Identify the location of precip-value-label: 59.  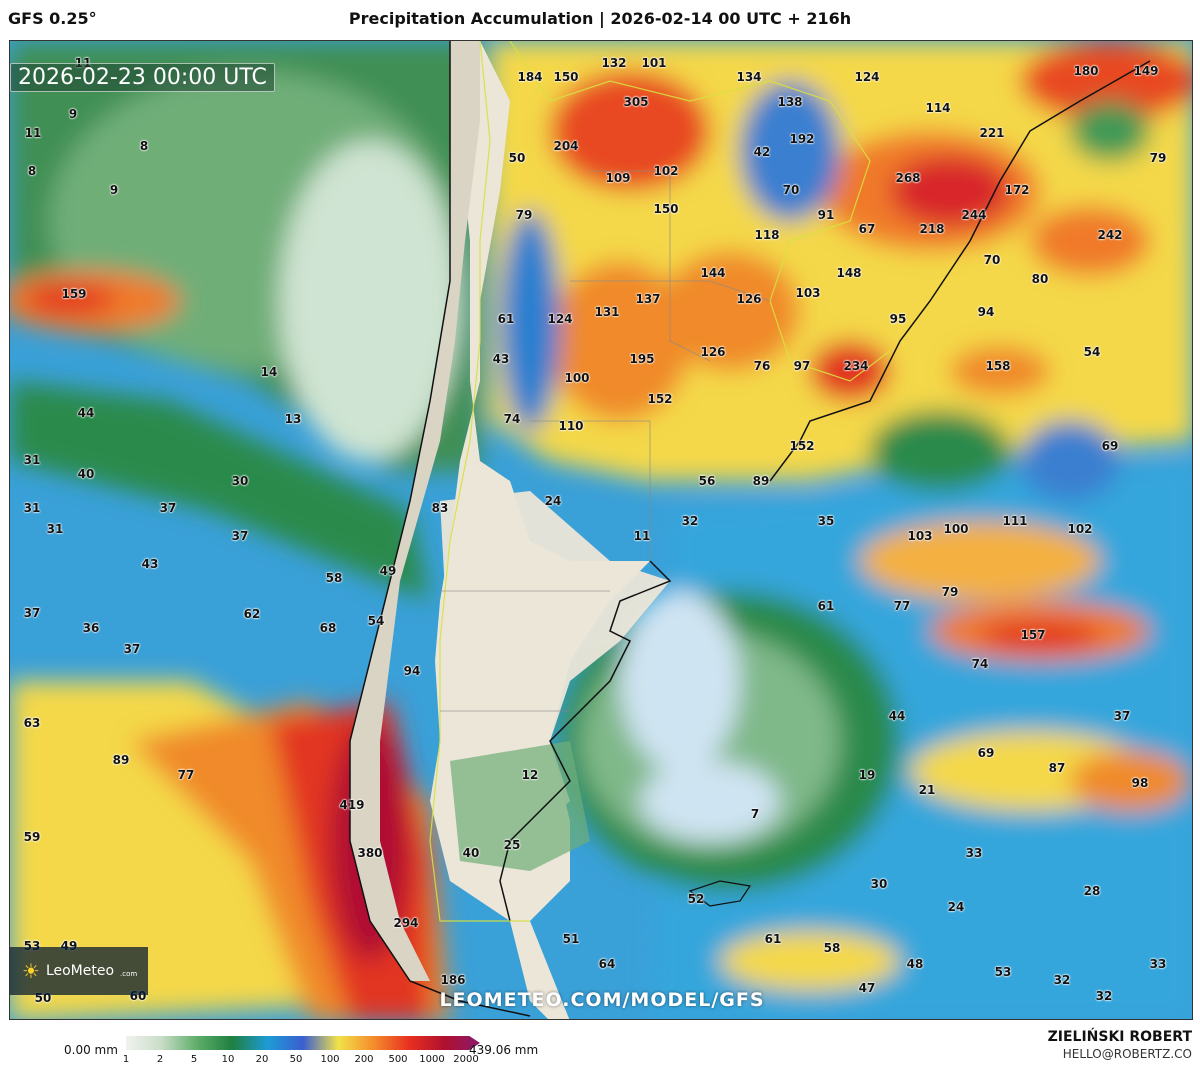
(32, 837).